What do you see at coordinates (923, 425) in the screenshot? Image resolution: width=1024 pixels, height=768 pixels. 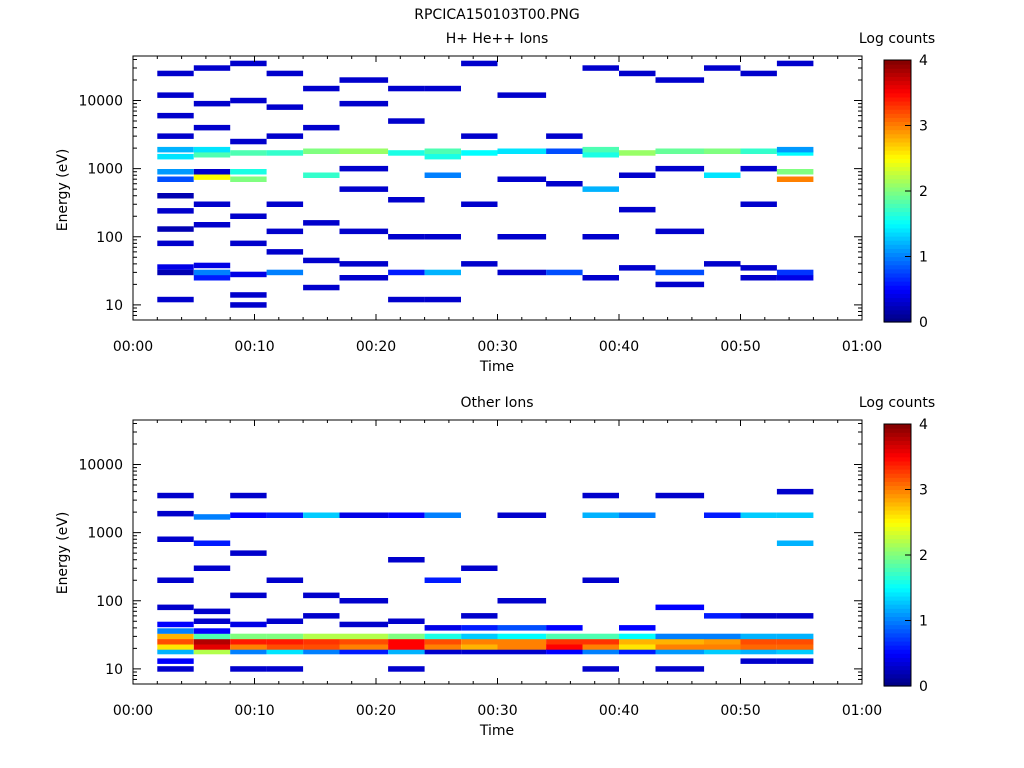 I see `colorbar-tick-label: 4` at bounding box center [923, 425].